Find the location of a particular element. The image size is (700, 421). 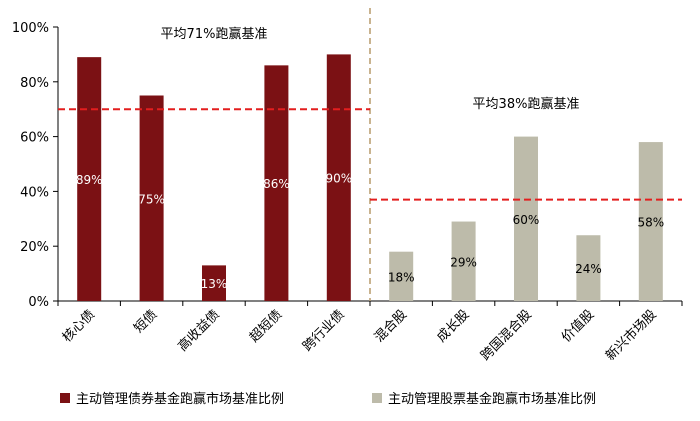

category-label: 跨国混合股 is located at coordinates (506, 335).